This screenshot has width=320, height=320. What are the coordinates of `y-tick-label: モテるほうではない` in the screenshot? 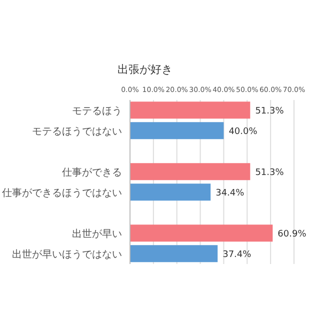 It's located at (77, 132).